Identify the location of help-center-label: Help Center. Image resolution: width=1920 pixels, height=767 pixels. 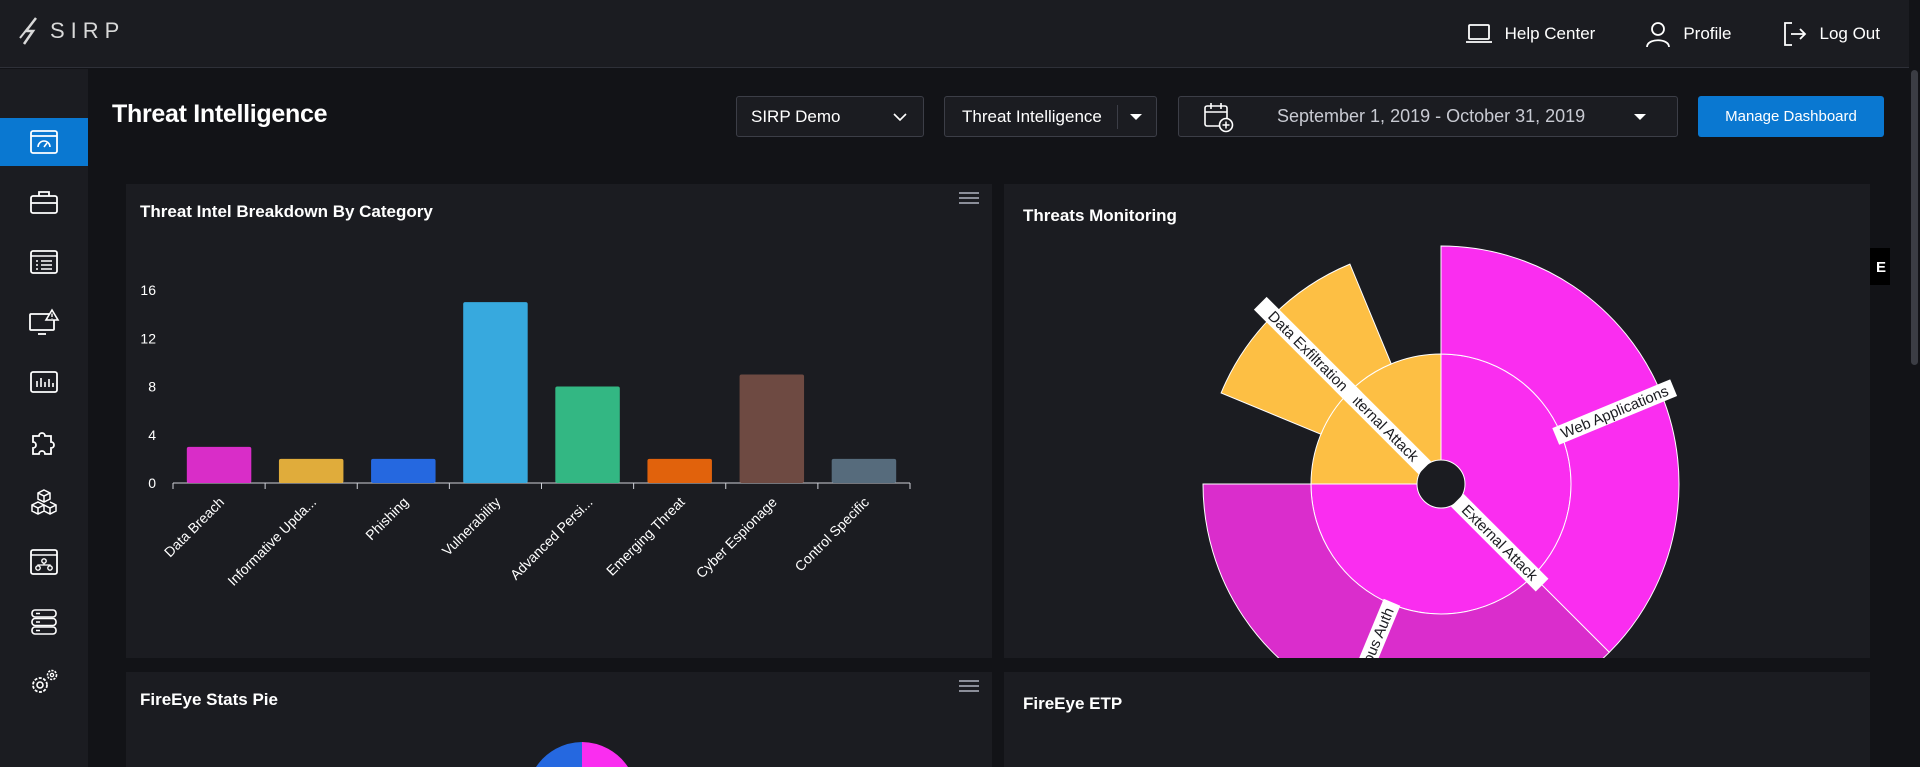
(1550, 33).